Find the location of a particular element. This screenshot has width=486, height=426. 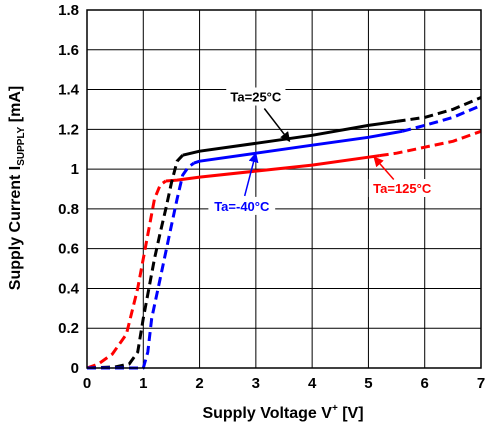

annotation-label: Ta=125°C is located at coordinates (402, 188).